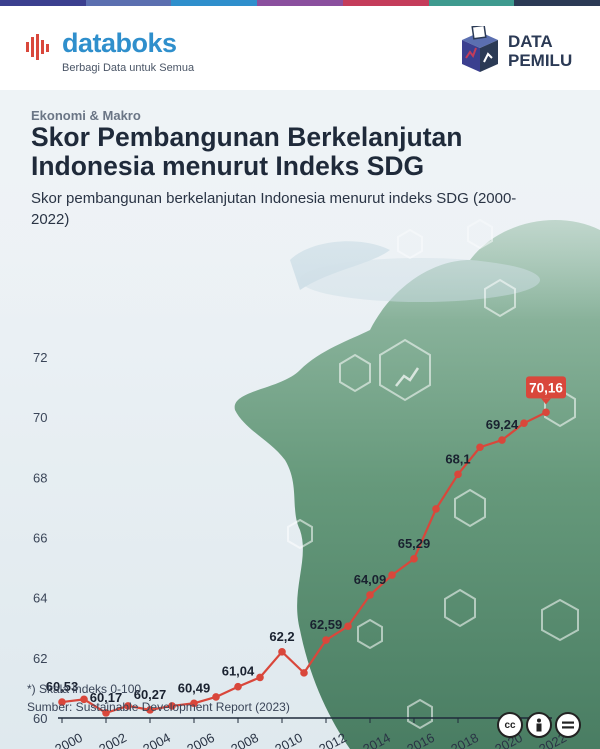 The width and height of the screenshot is (600, 749). Describe the element at coordinates (150, 694) in the screenshot. I see `data-label: 60,27` at that location.